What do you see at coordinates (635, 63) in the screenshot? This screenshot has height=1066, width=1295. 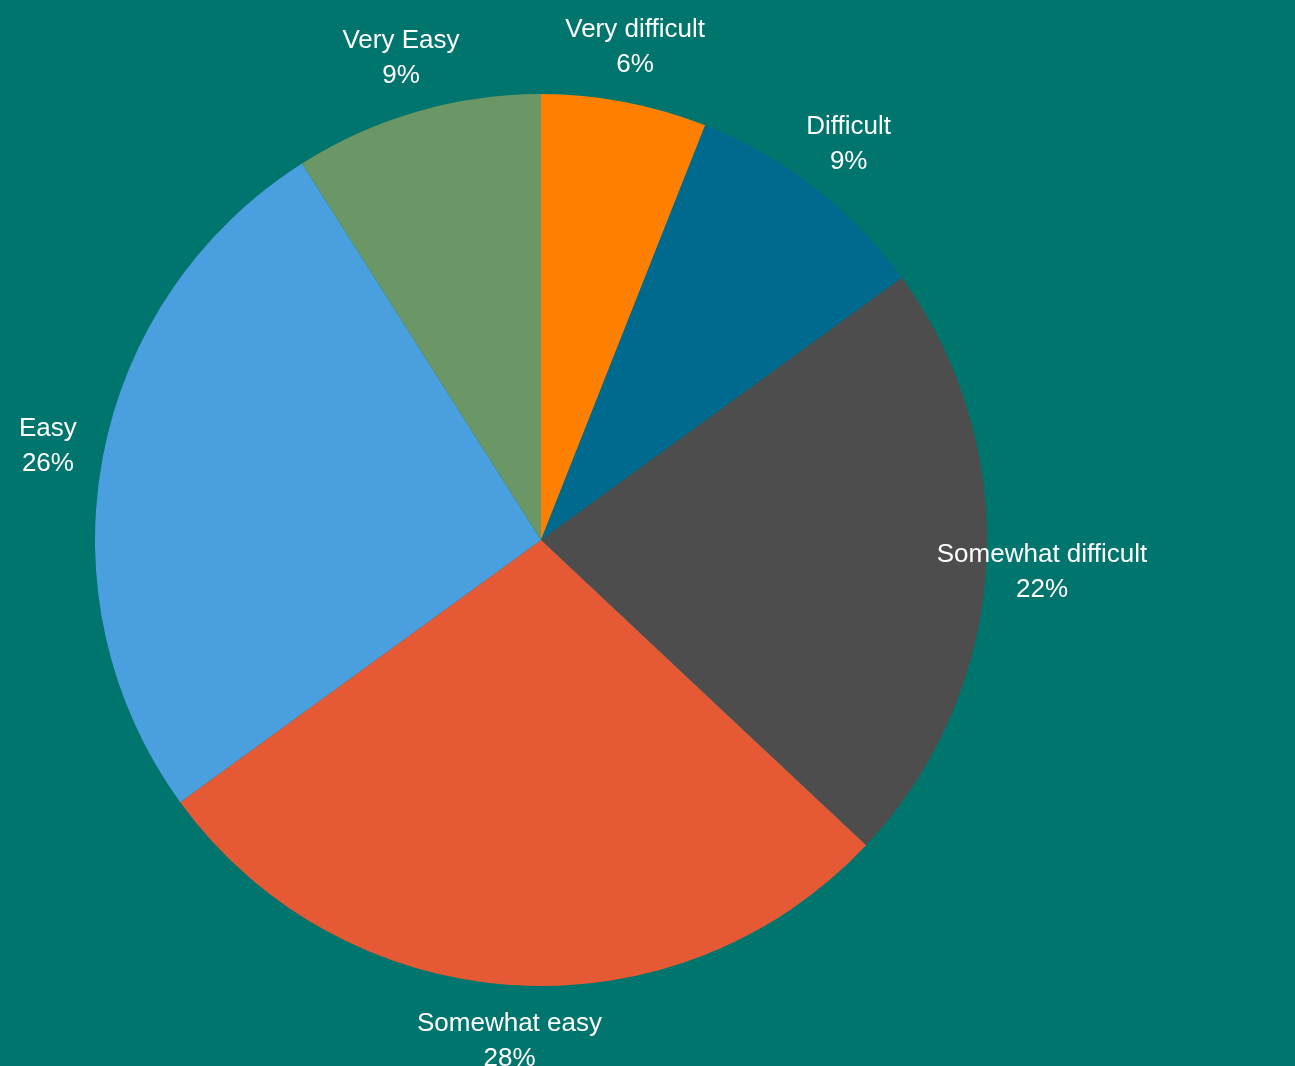 I see `data-label: 6%` at bounding box center [635, 63].